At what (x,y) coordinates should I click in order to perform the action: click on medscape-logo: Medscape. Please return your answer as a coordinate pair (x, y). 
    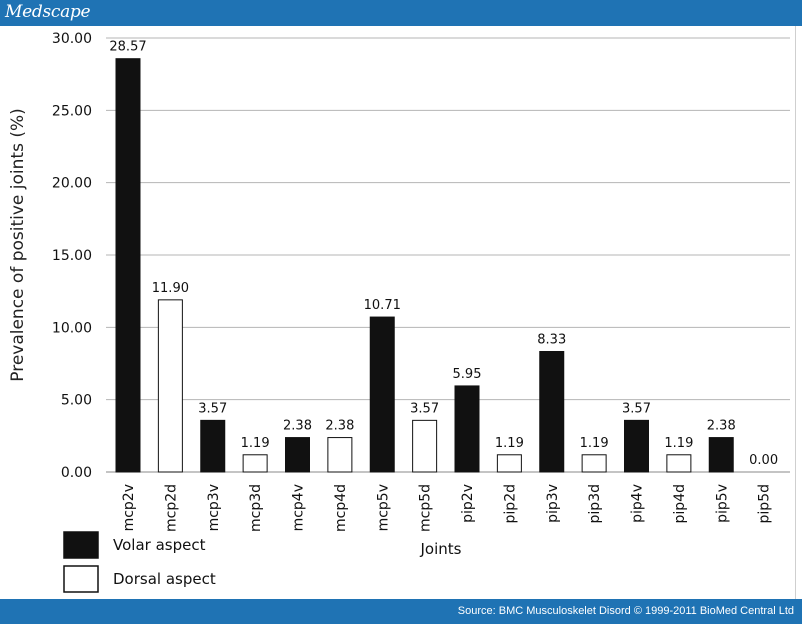
    Looking at the image, I should click on (48, 12).